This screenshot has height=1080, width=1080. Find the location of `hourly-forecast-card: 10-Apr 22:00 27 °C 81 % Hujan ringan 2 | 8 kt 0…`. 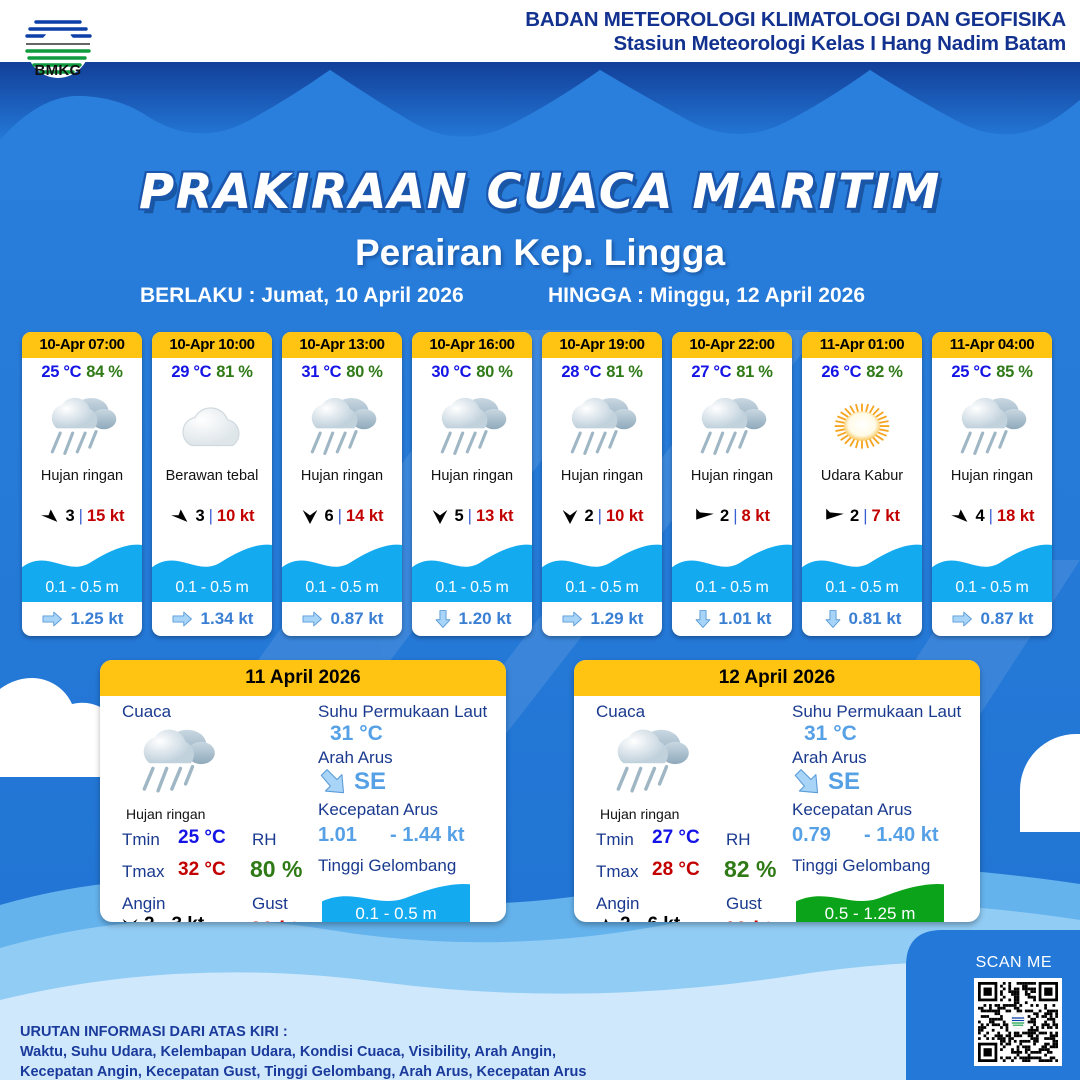

hourly-forecast-card: 10-Apr 22:00 27 °C 81 % Hujan ringan 2 | 8 kt 0… is located at coordinates (732, 484).